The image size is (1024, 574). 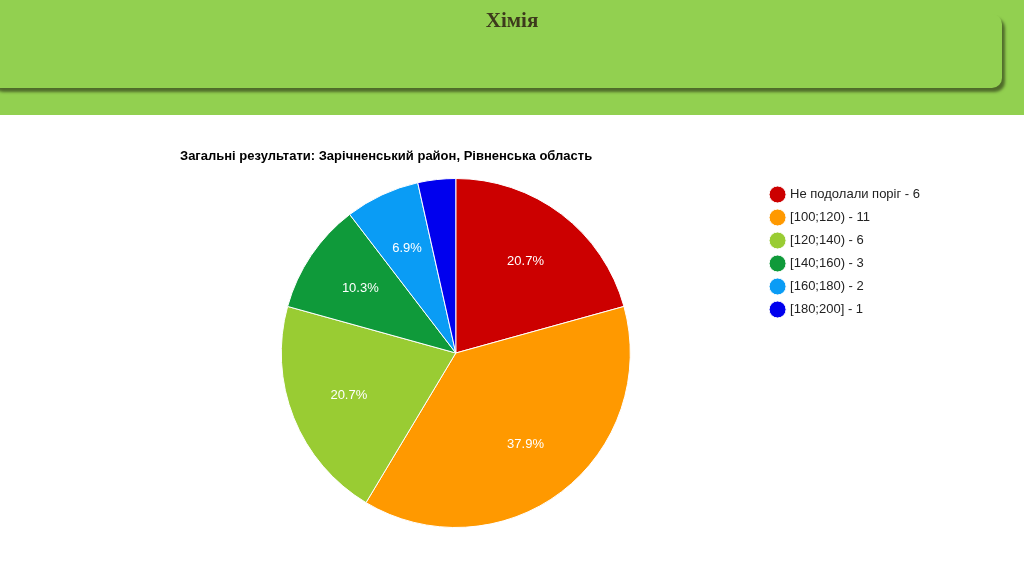 What do you see at coordinates (407, 248) in the screenshot?
I see `data-label: 6.9%` at bounding box center [407, 248].